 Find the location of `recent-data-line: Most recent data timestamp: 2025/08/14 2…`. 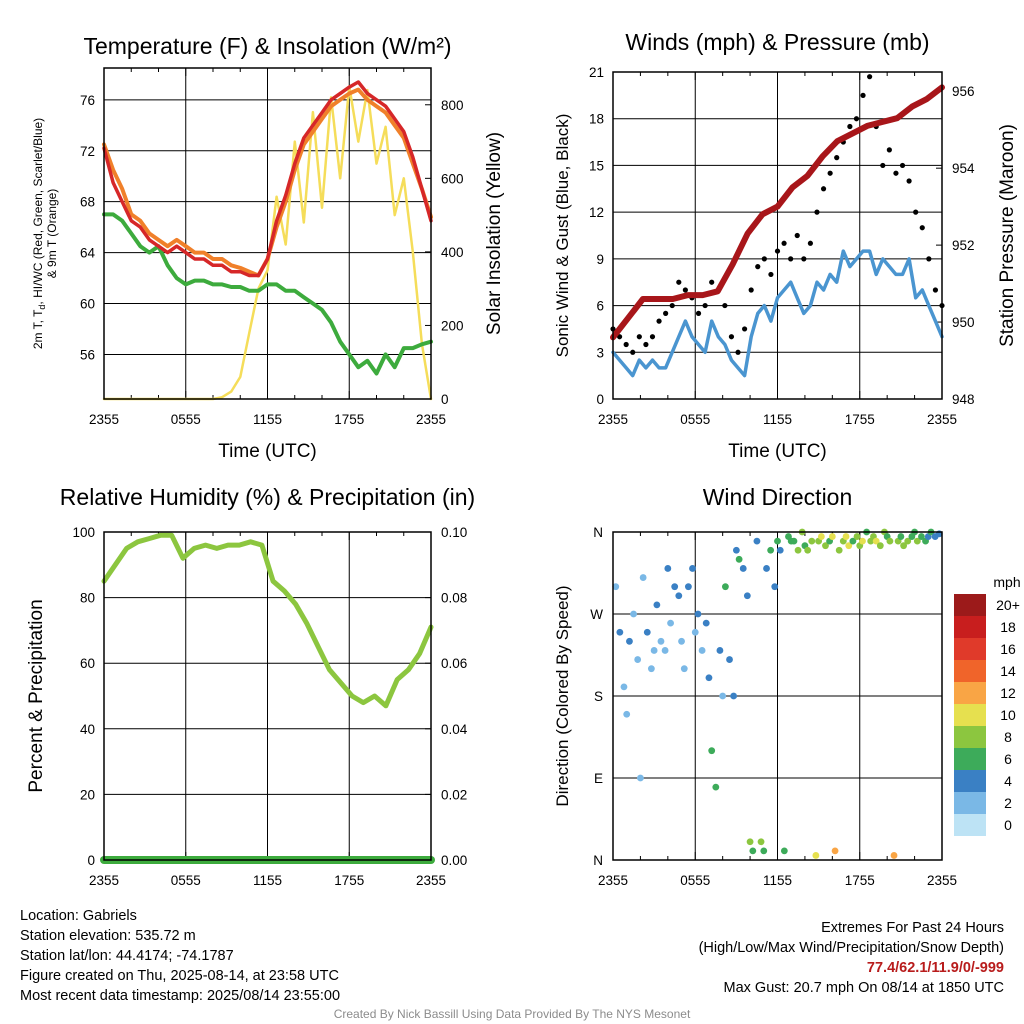

recent-data-line: Most recent data timestamp: 2025/08/14 2… is located at coordinates (180, 996).